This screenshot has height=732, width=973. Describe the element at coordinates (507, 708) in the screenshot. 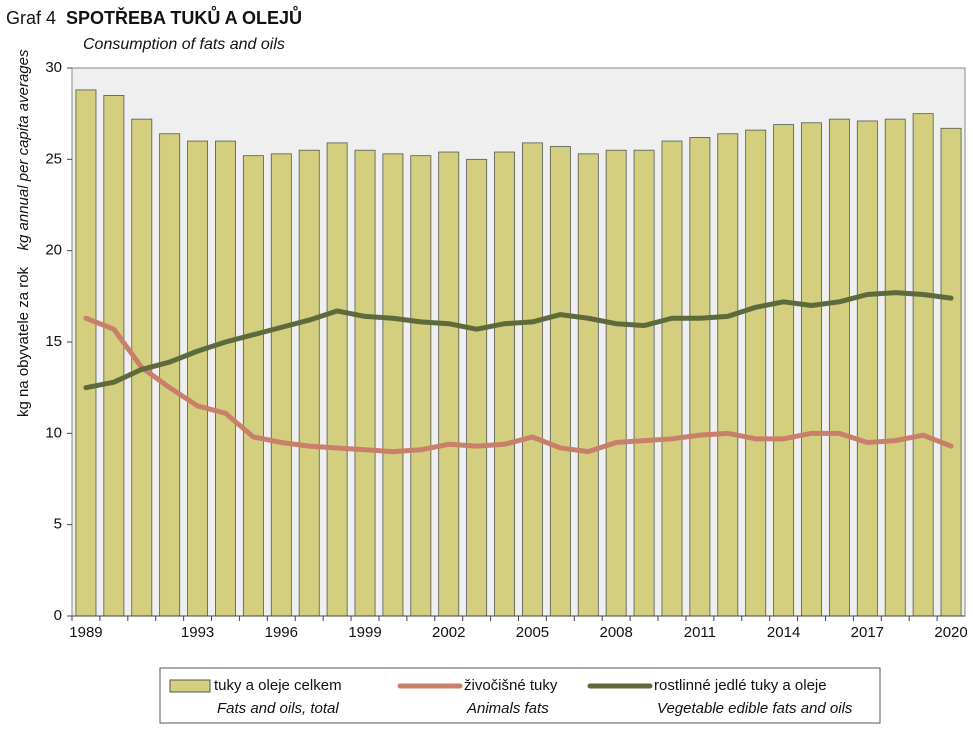

I see `legend-label-en: Animals fats` at that location.